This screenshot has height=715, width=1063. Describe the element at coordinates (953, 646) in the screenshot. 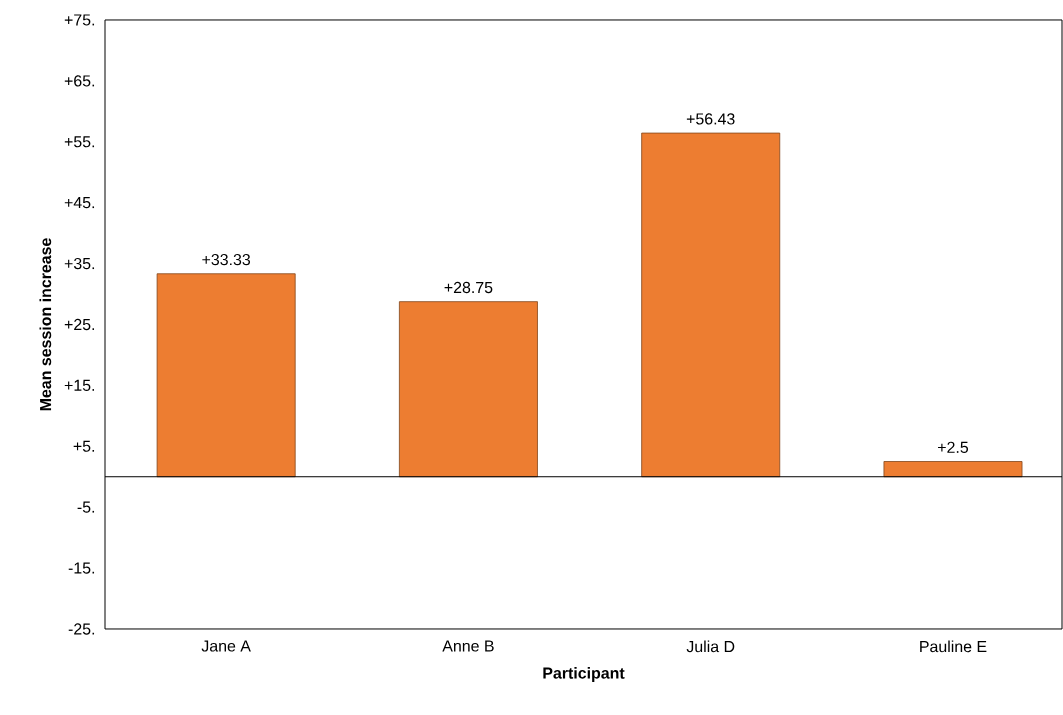

I see `x-tick-label: Pauline E` at that location.